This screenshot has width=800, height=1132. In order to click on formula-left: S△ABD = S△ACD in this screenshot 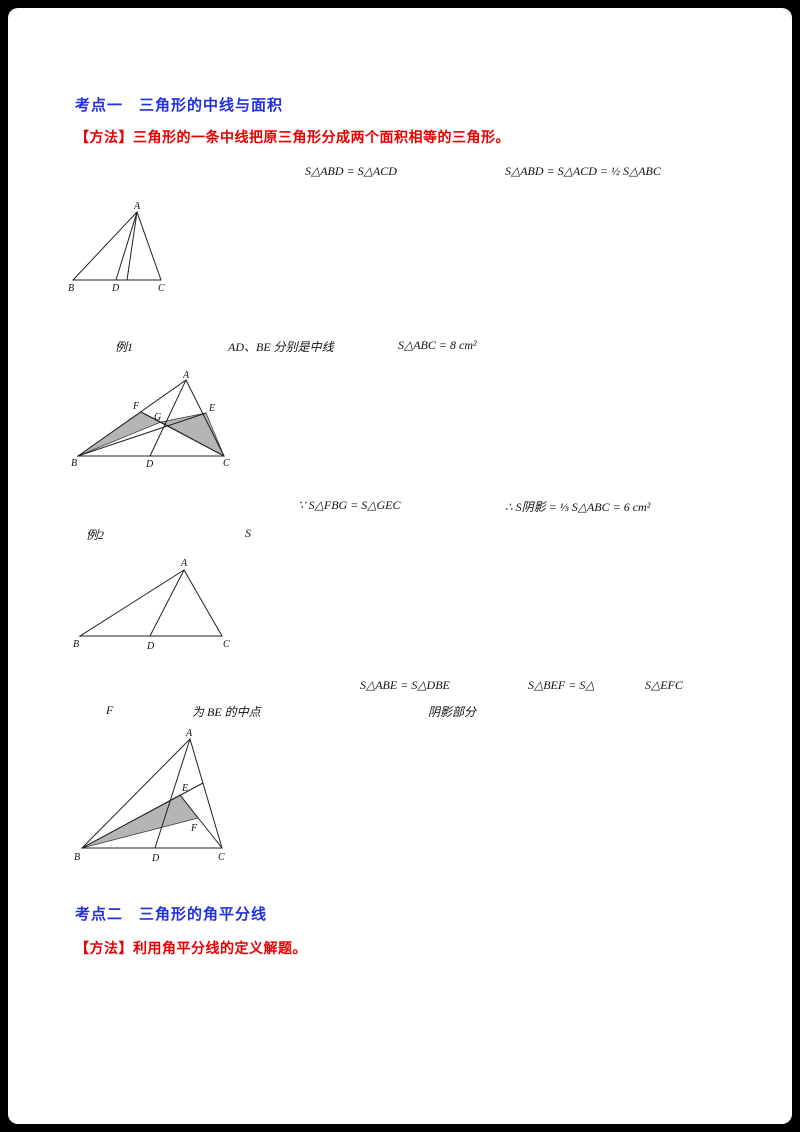, I will do `click(351, 171)`.